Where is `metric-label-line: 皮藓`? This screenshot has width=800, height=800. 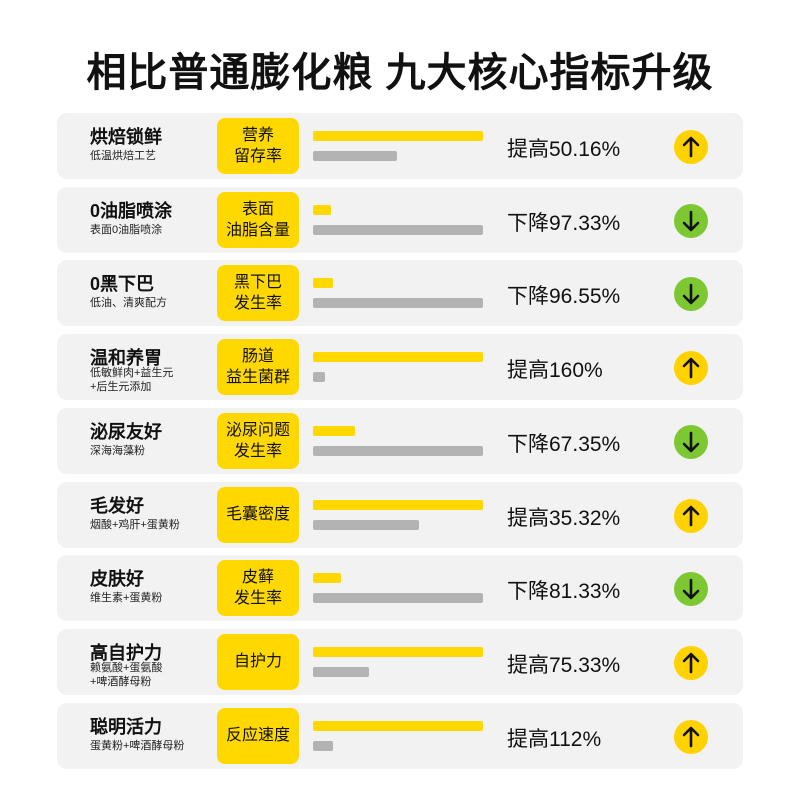
metric-label-line: 皮藓 is located at coordinates (257, 578).